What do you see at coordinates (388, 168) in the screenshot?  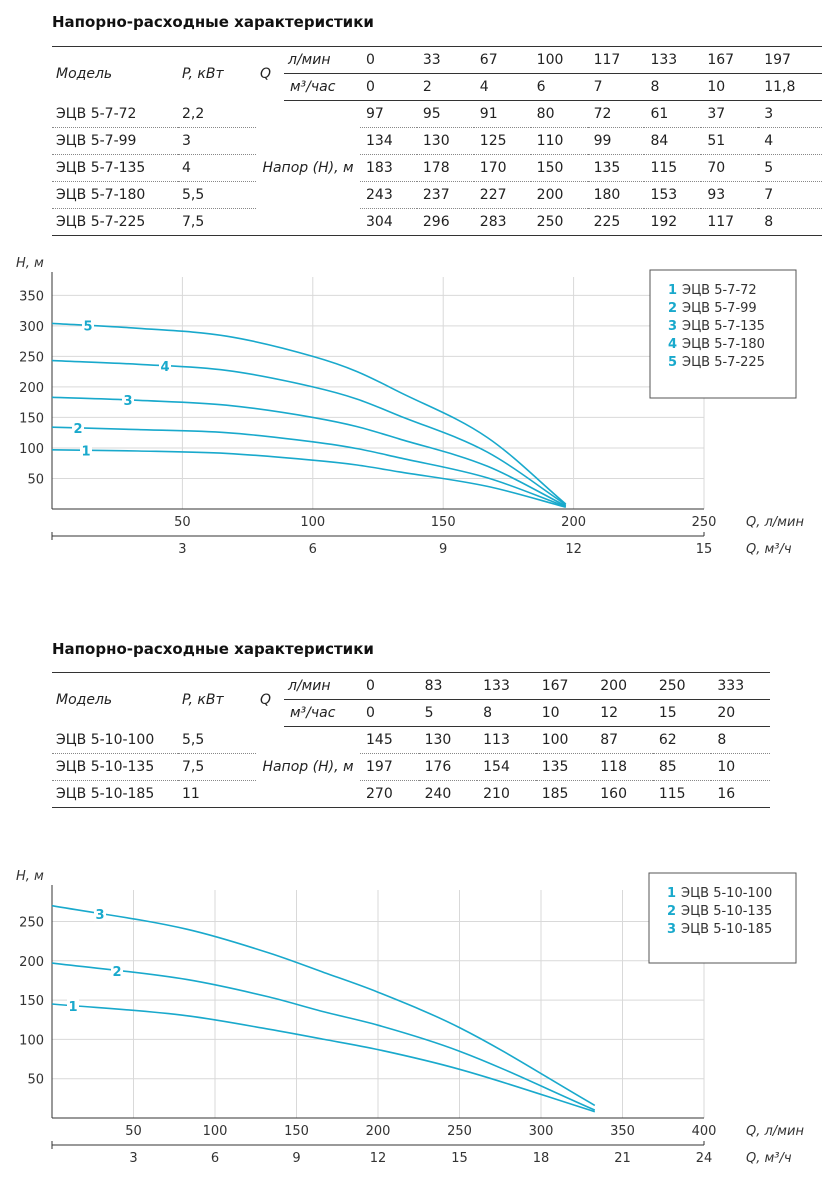 I see `head-cell: 183` at bounding box center [388, 168].